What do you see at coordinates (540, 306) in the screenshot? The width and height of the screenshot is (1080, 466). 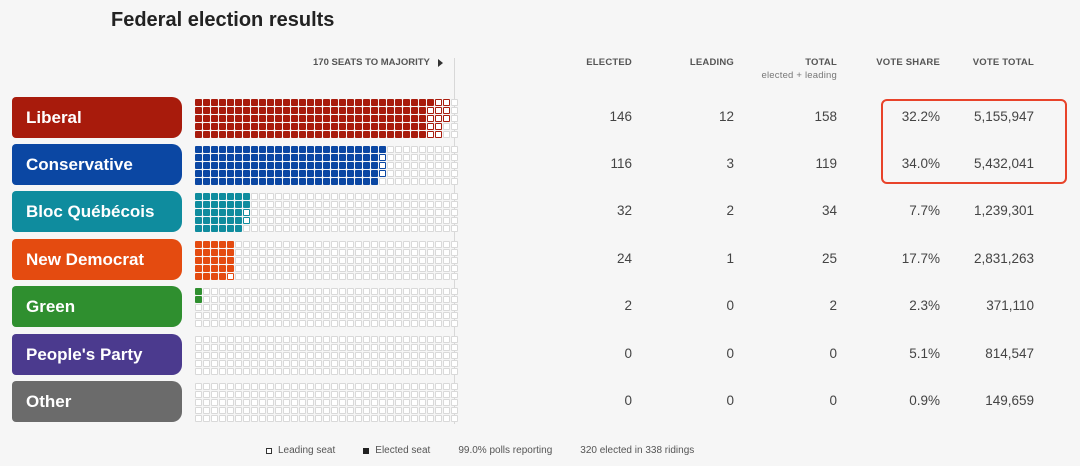 I see `party-row: Green 2 0 2 2.3% 371,110` at bounding box center [540, 306].